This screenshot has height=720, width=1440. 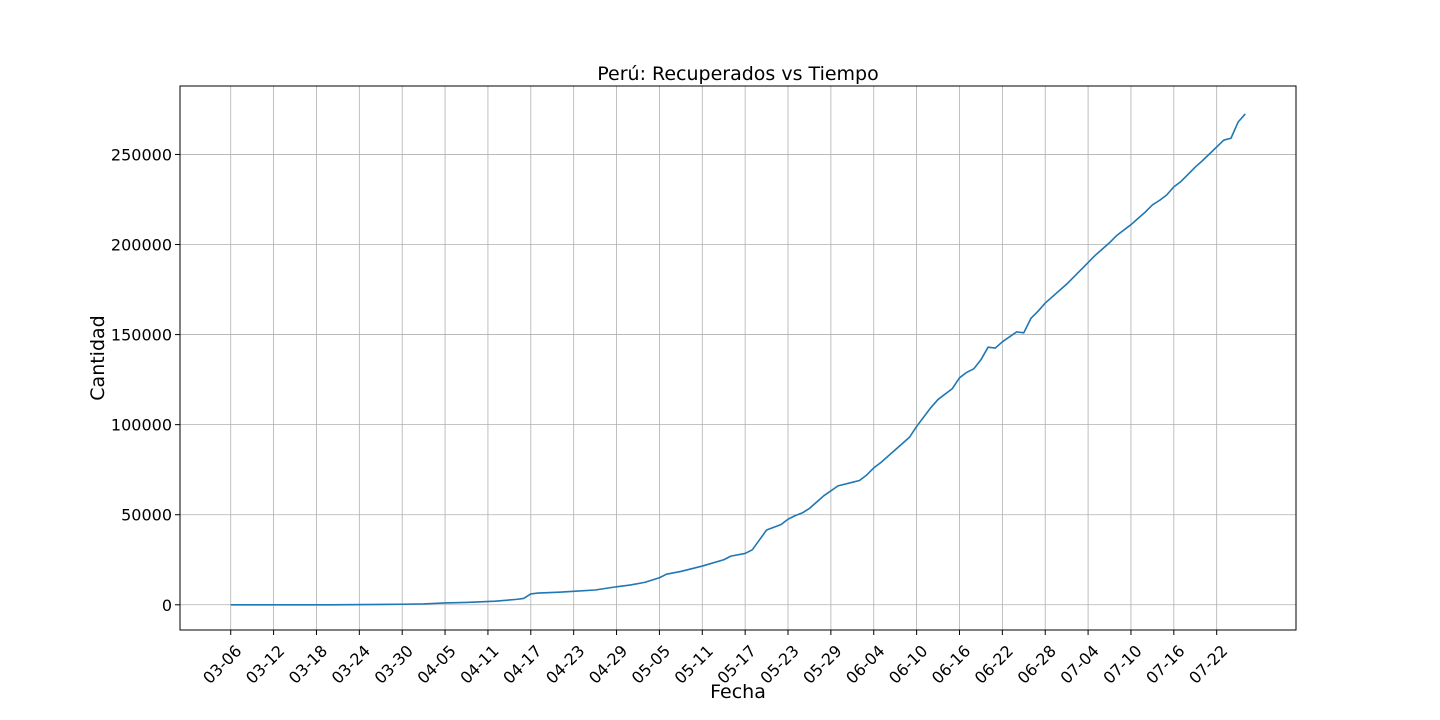 I want to click on x-tick-label: 07-22, so click(x=1208, y=664).